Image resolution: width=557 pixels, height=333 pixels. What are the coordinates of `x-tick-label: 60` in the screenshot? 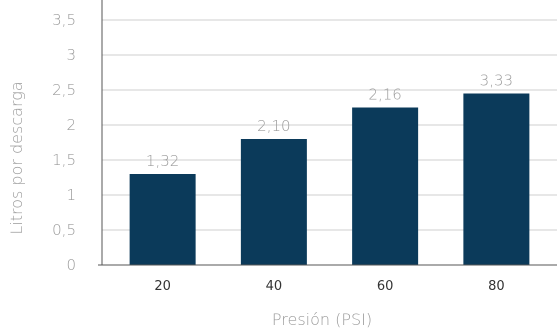 It's located at (385, 286).